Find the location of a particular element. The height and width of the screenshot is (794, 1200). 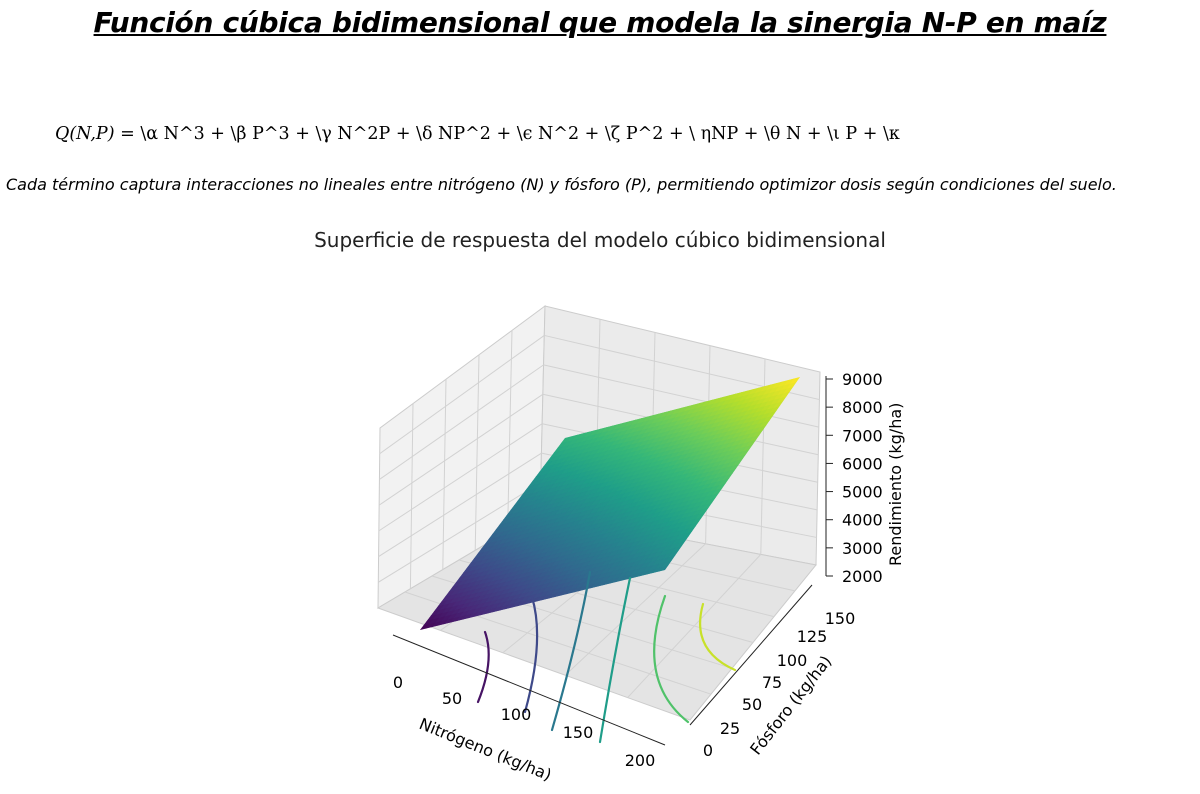

x-tick-label: 150 is located at coordinates (578, 732).